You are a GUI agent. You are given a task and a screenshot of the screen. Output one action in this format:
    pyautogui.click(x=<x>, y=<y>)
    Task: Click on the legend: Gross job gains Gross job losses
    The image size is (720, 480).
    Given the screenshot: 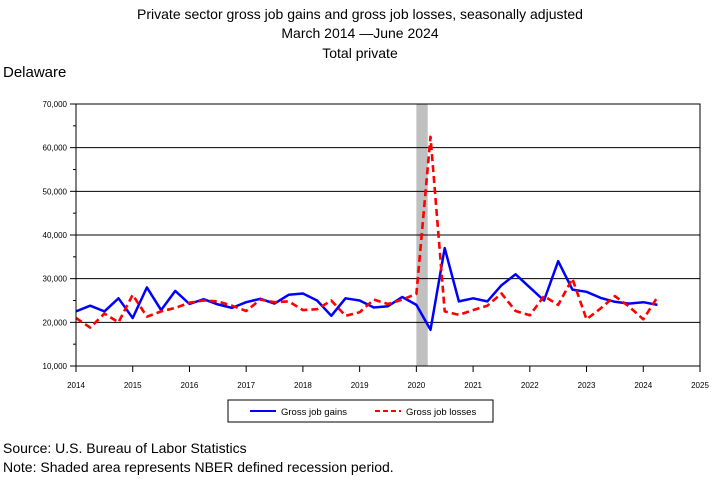 What is the action you would take?
    pyautogui.click(x=360, y=411)
    